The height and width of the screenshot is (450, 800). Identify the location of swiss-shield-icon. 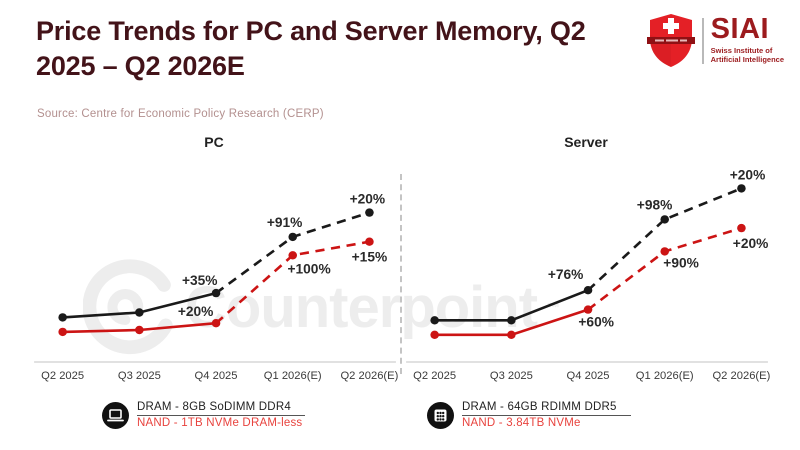
(670, 40).